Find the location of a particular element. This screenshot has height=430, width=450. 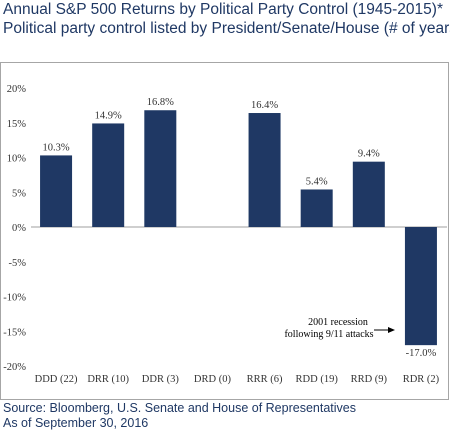

y-tick-label: -15% is located at coordinates (14, 332).